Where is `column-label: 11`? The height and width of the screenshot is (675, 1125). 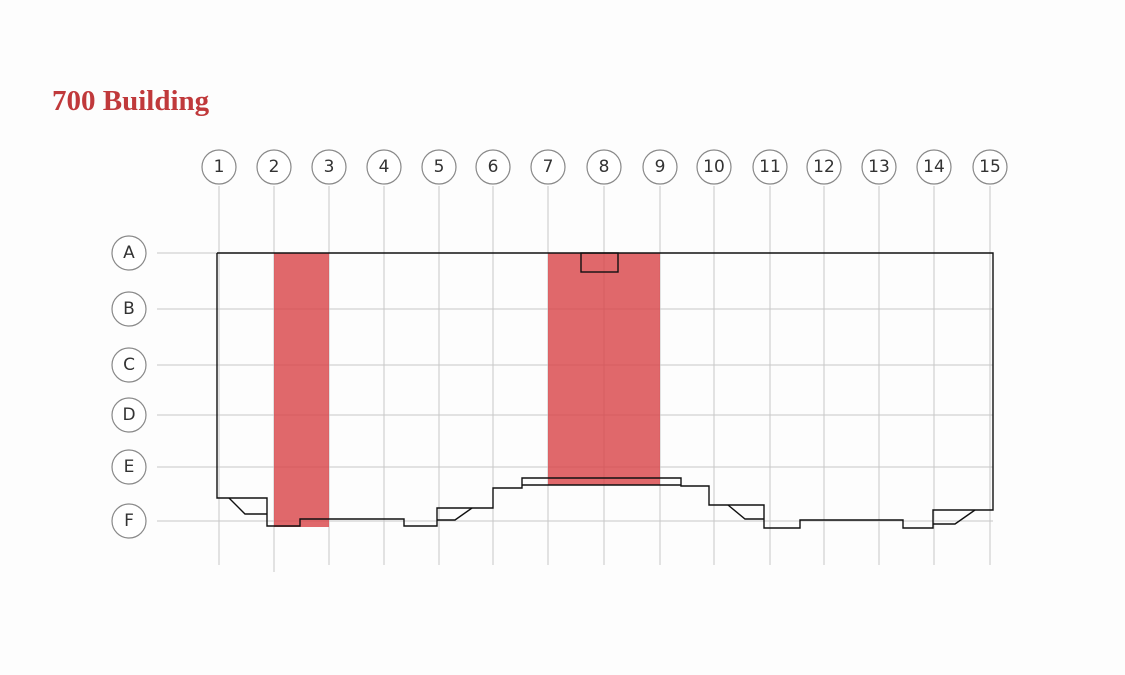
column-label: 11 is located at coordinates (770, 167).